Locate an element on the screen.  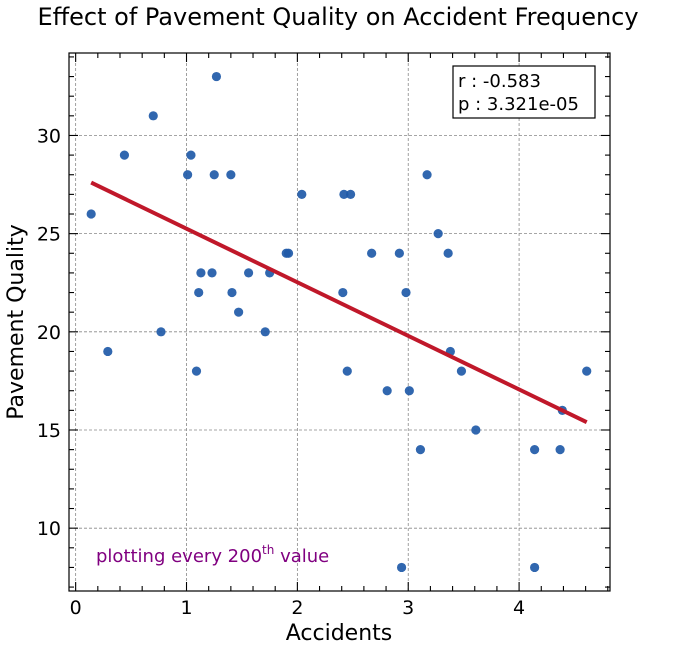
sampling-note: plotting every 200th value is located at coordinates (212, 555).